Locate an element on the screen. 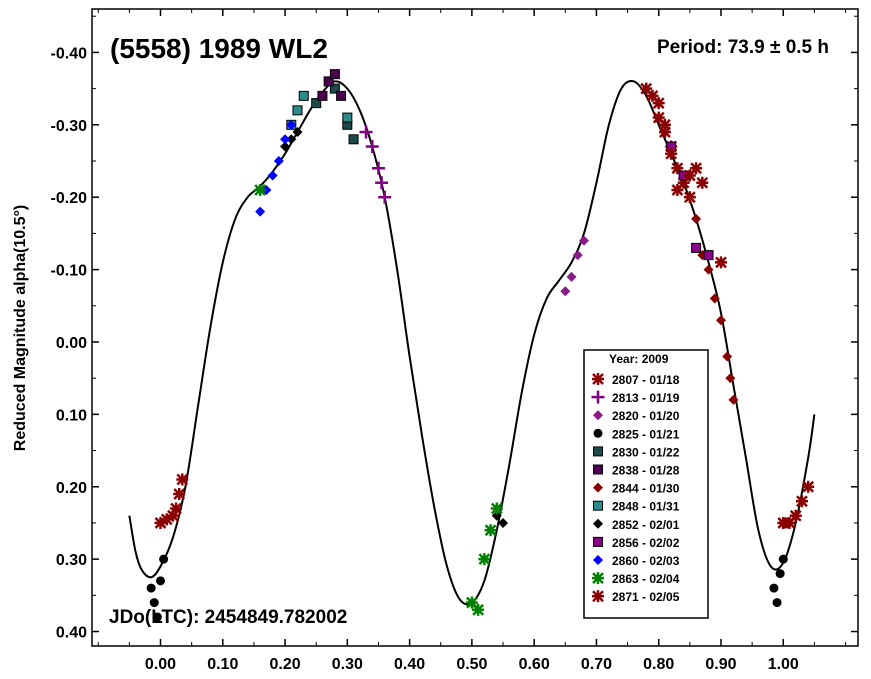 The height and width of the screenshot is (679, 871). x-tick-label: 0.90 is located at coordinates (720, 664).